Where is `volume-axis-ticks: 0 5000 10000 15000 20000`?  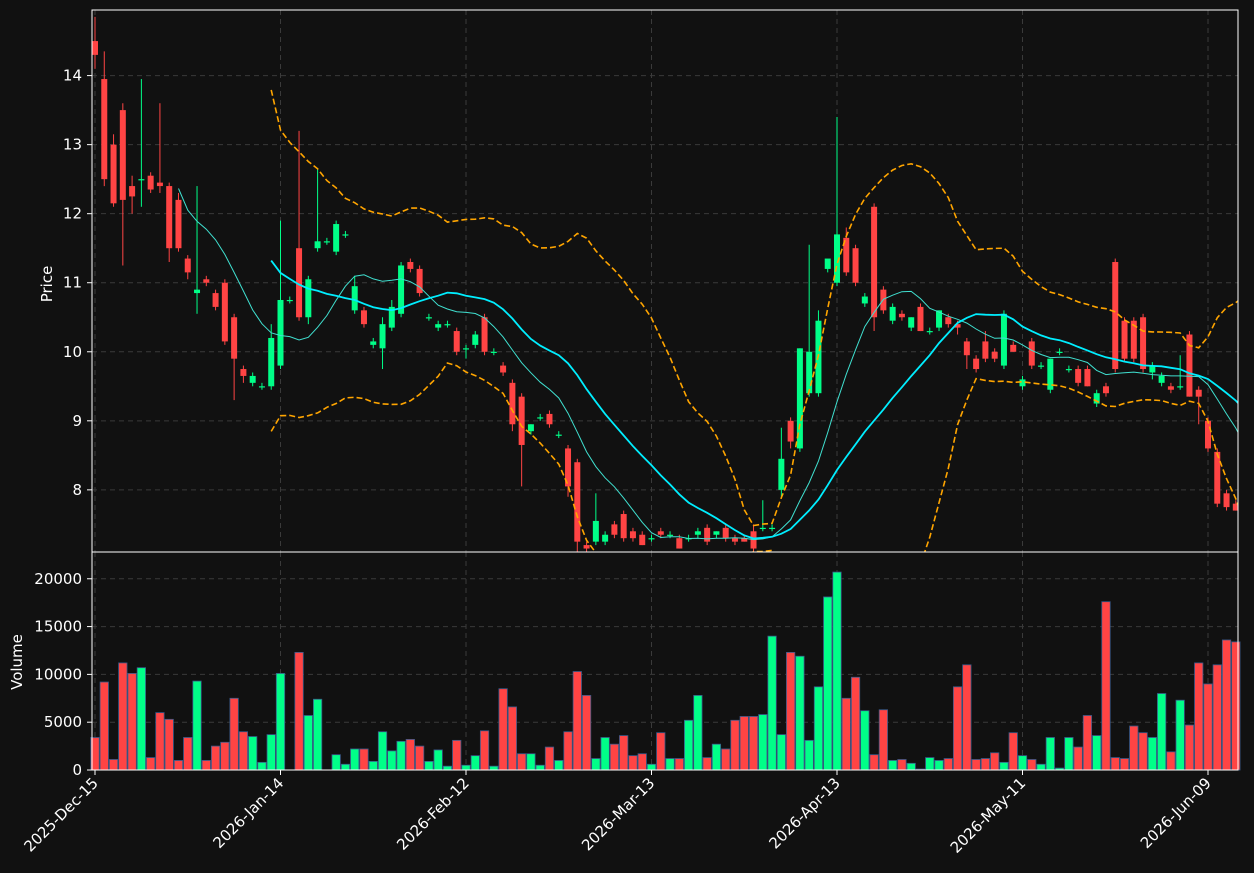
volume-axis-ticks: 0 5000 10000 15000 20000 is located at coordinates (63, 674).